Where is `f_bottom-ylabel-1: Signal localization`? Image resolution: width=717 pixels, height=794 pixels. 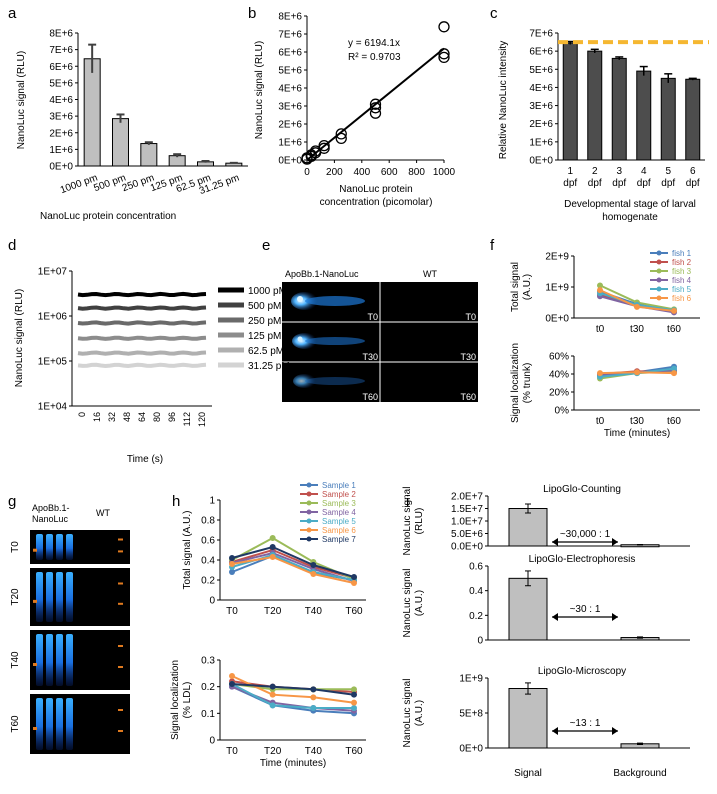 f_bottom-ylabel-1: Signal localization is located at coordinates (515, 383).